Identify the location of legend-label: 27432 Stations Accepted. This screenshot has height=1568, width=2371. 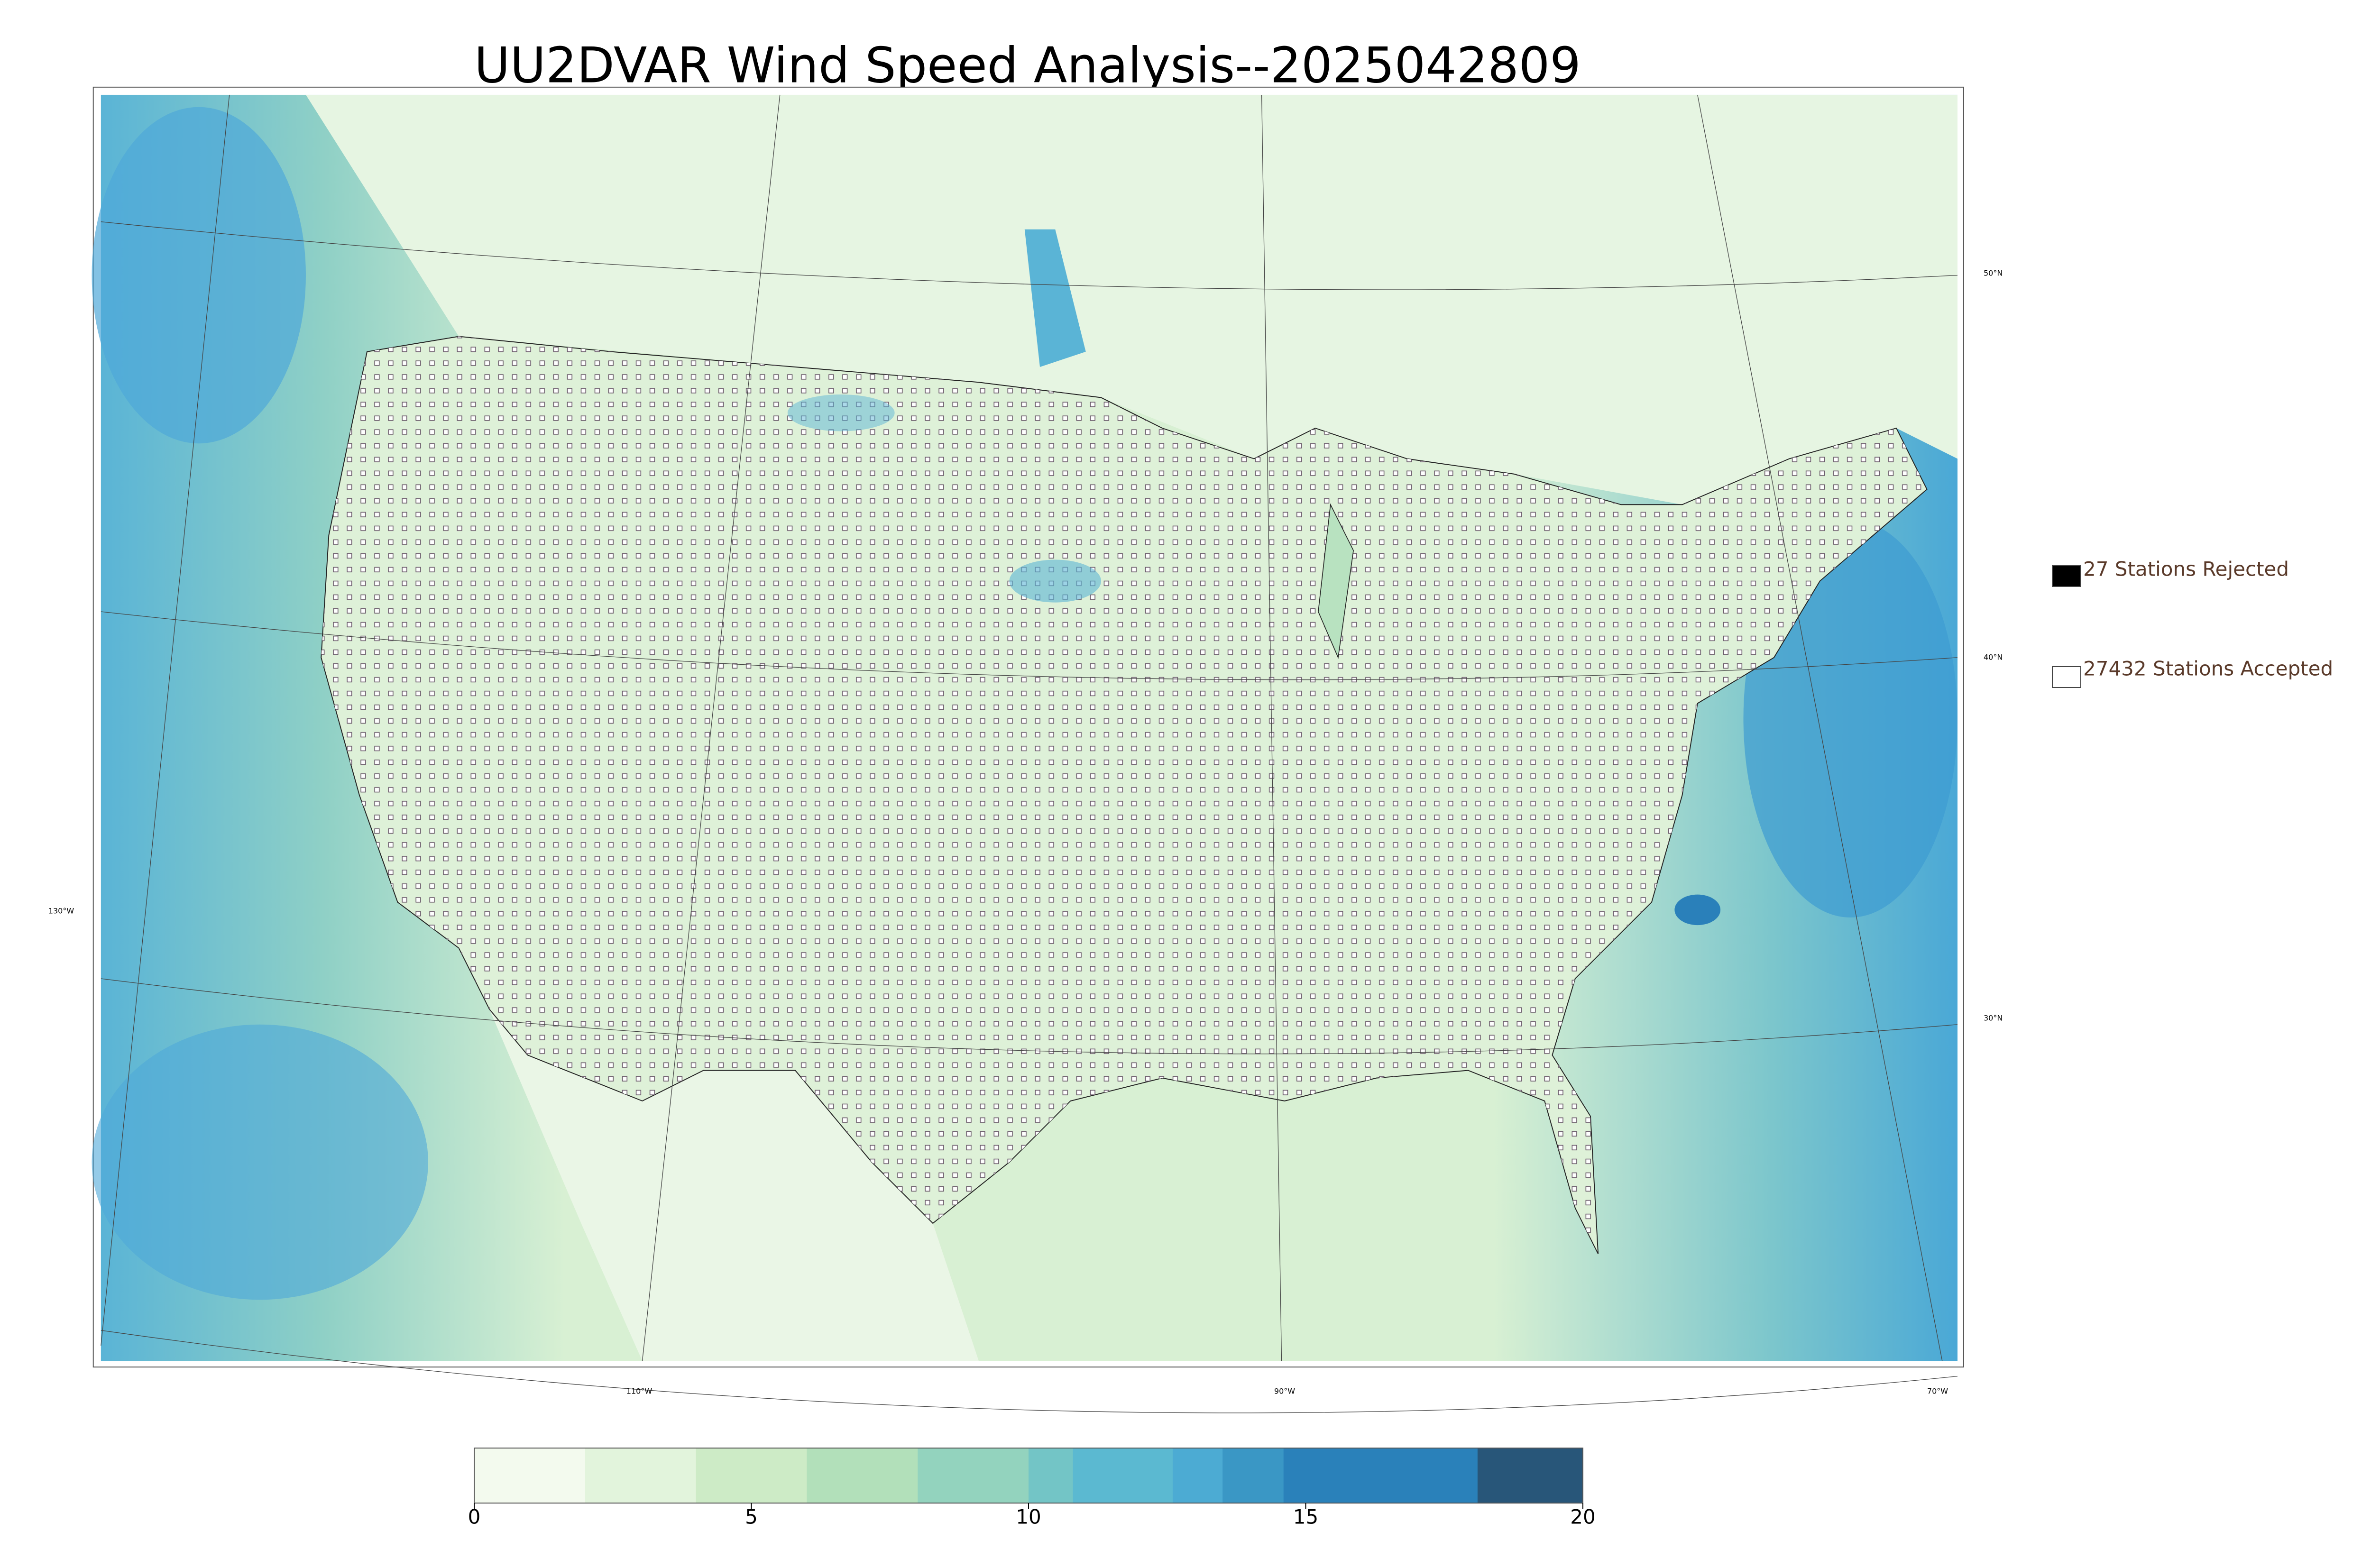
(2208, 668).